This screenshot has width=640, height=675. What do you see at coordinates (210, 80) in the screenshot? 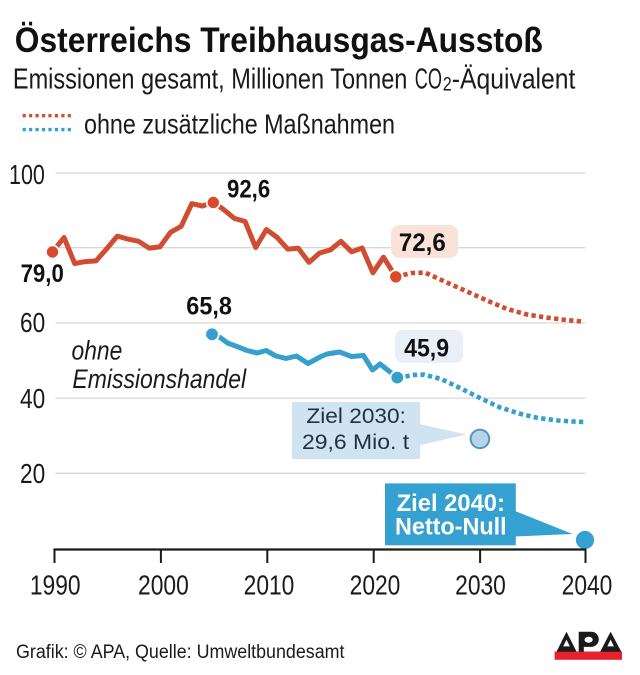
I see `svg-text:Emissionen gesamt, Millionen T: Emissionen gesamt, Millionen Tonnen` at bounding box center [210, 80].